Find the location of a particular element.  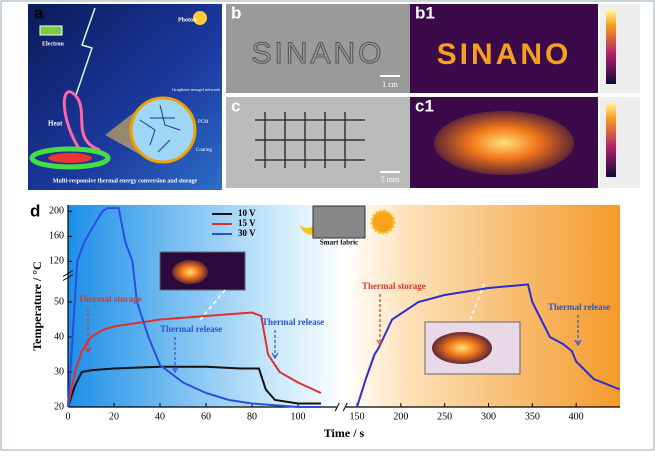

fabric-label: Smart fabric is located at coordinates (339, 243).